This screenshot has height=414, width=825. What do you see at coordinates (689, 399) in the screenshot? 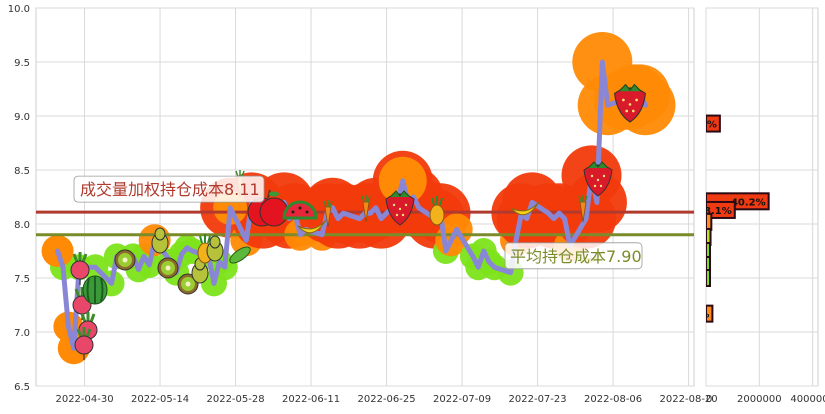
I see `x-tick-label: 2022-08-20` at bounding box center [689, 399].